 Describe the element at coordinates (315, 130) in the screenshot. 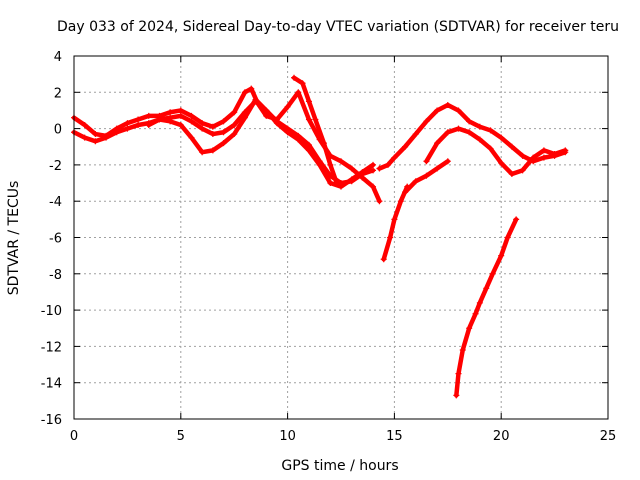

I see `series-trace-d` at that location.